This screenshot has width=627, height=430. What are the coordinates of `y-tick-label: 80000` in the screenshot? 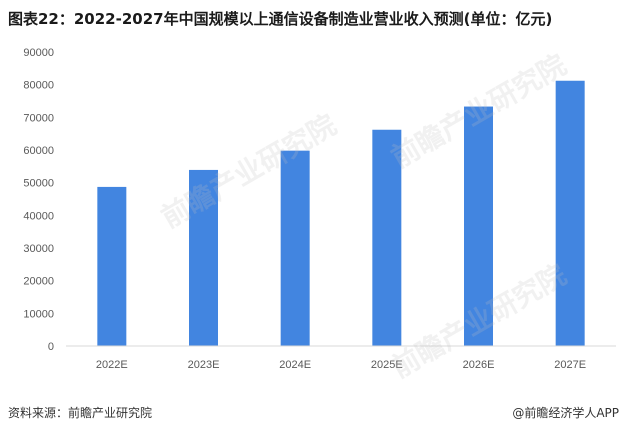 It's located at (38, 86).